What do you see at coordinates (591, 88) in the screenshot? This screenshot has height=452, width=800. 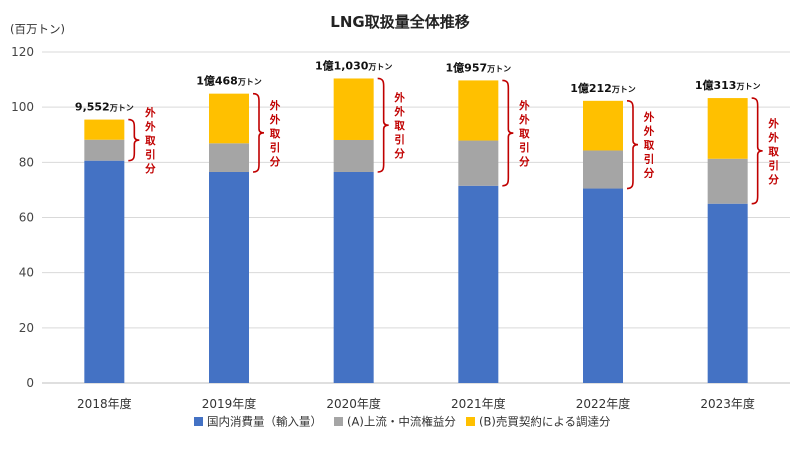 I see `total-label-value: 1億212` at bounding box center [591, 88].